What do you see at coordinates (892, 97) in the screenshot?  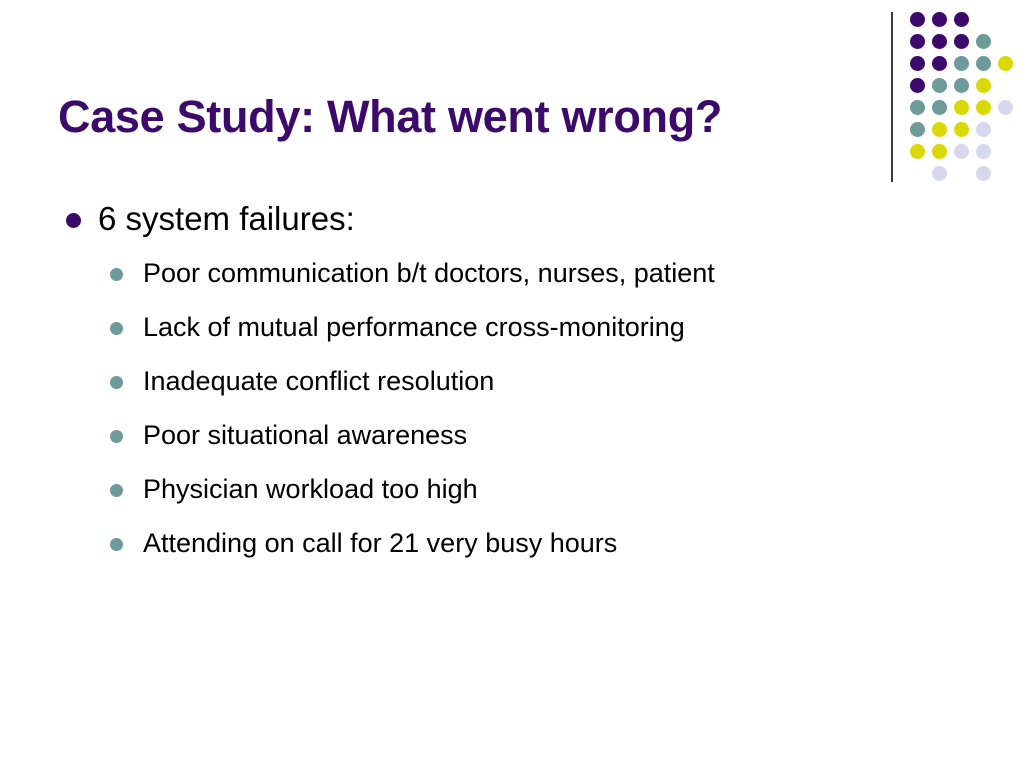 I see `vertical-divider-line` at bounding box center [892, 97].